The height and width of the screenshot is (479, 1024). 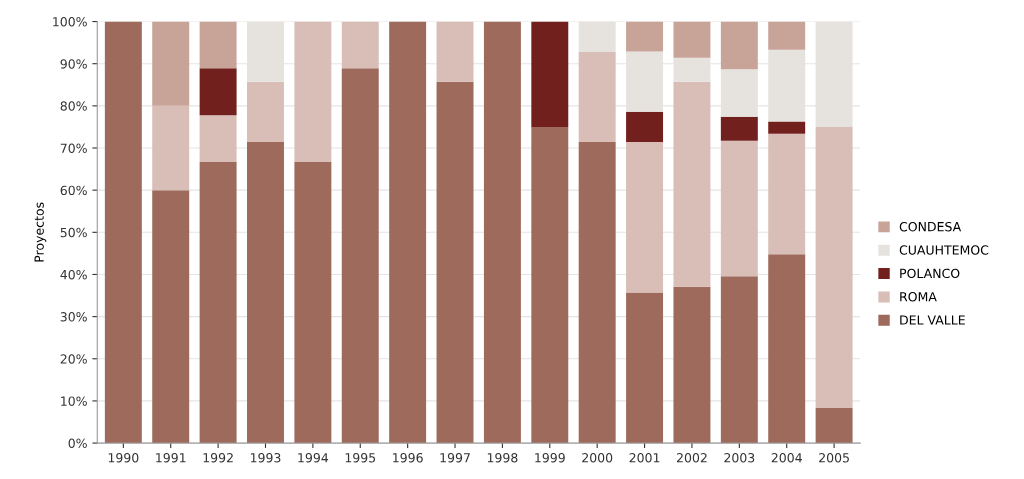 What do you see at coordinates (73, 317) in the screenshot?
I see `y-tick-label: 30%` at bounding box center [73, 317].